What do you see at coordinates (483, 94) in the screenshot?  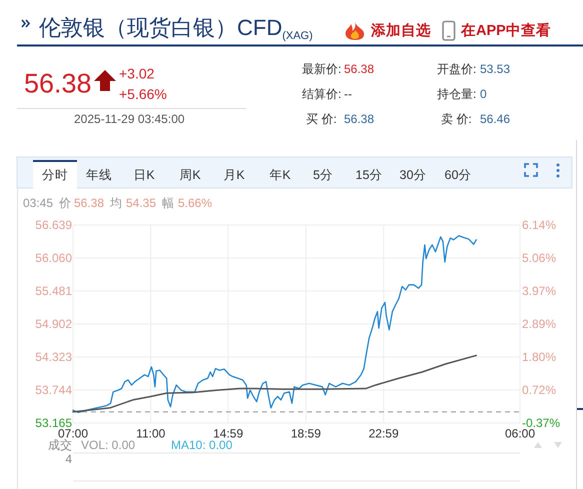 I see `annotation: 0` at bounding box center [483, 94].